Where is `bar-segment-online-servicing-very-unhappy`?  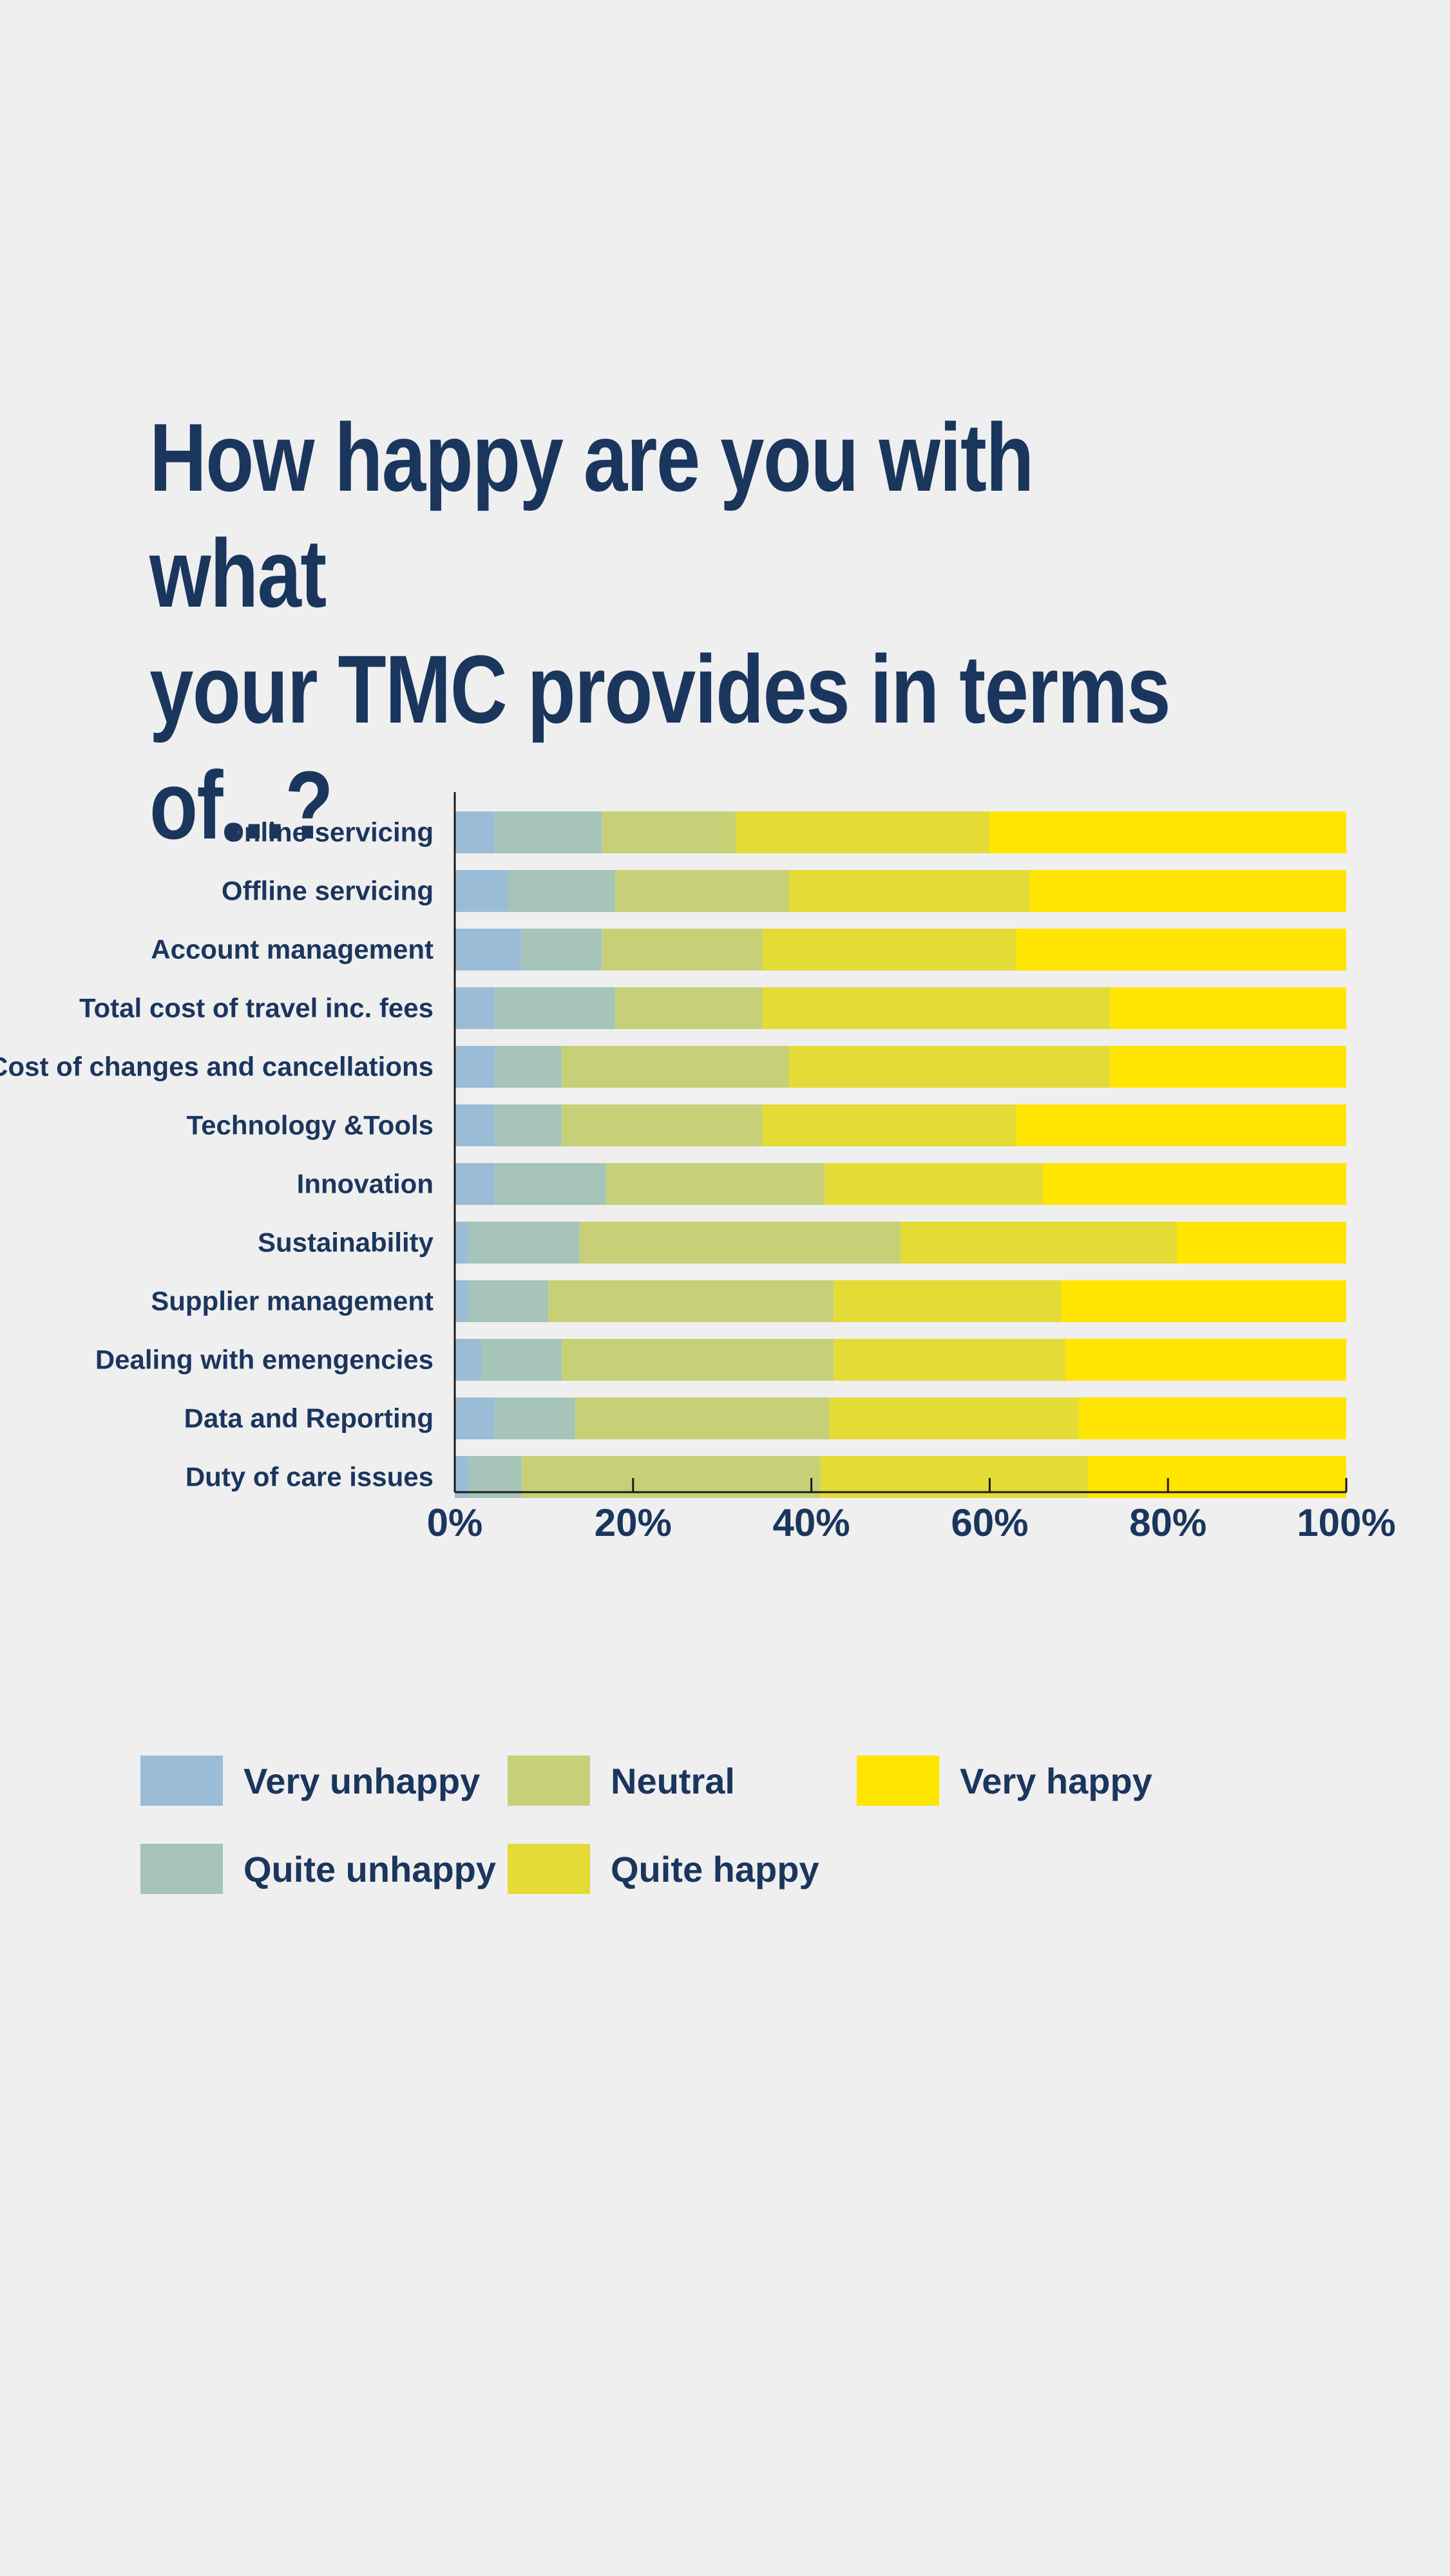 bar-segment-online-servicing-very-unhappy is located at coordinates (475, 832).